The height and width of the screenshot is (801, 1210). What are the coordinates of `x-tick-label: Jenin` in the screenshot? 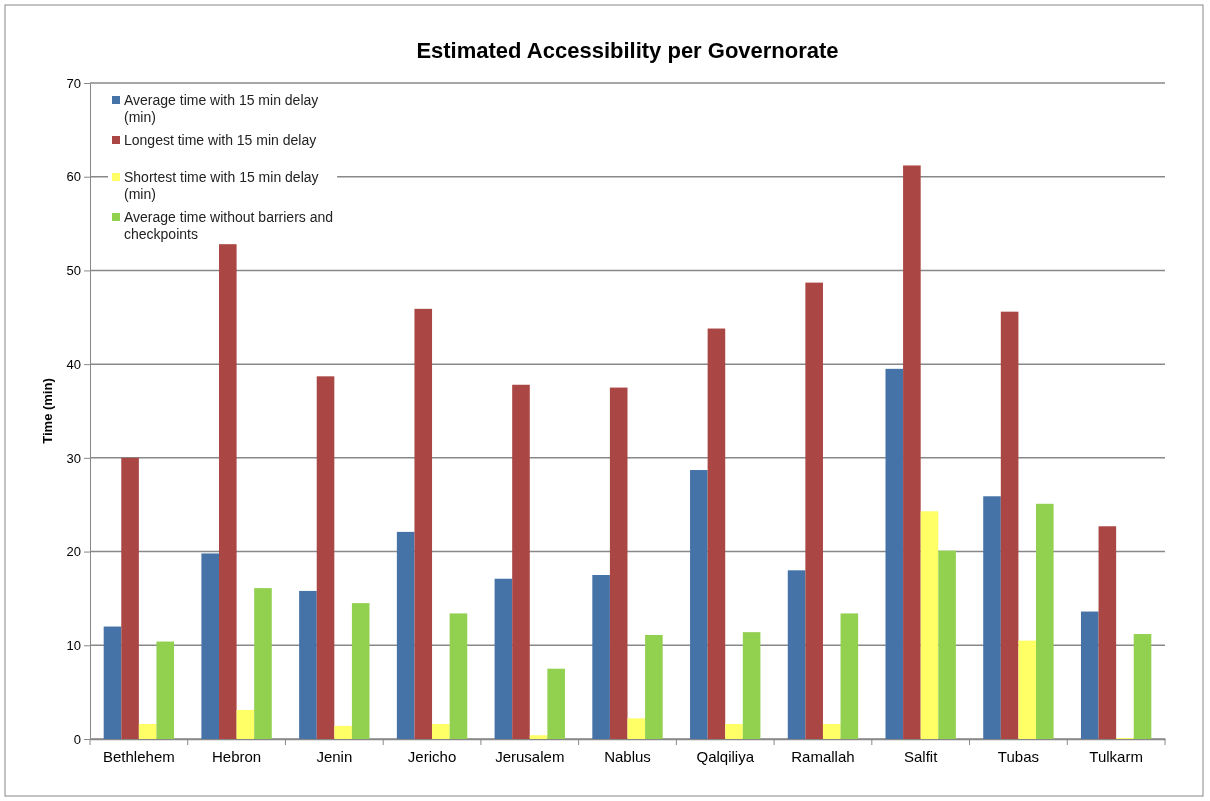 It's located at (334, 756).